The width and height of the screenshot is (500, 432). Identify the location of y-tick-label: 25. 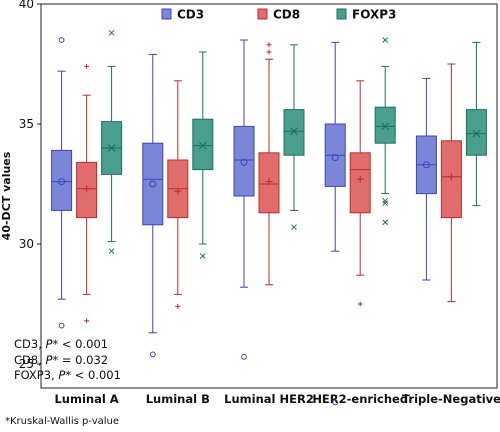
(26, 364).